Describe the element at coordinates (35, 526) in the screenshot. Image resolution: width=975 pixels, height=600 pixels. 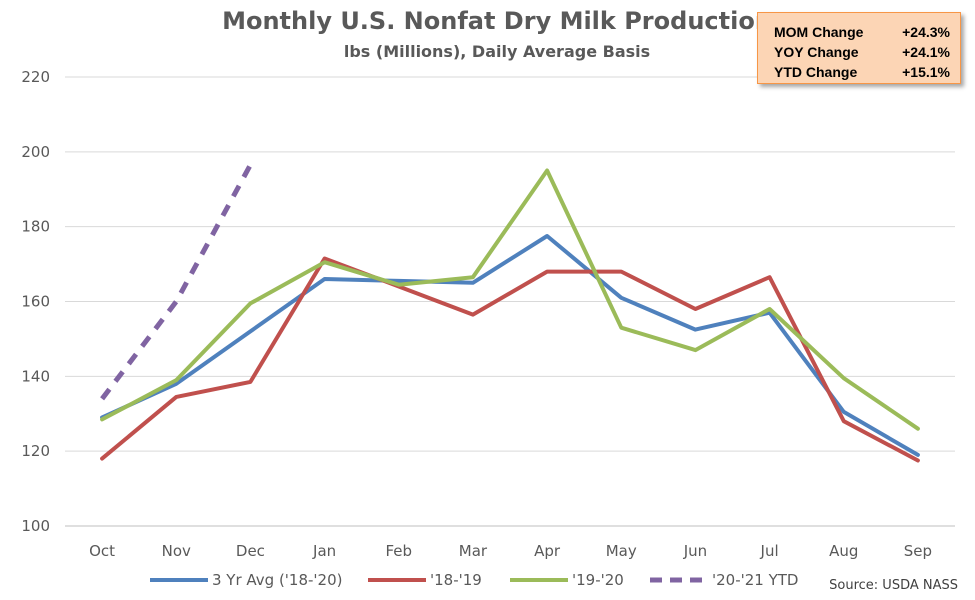
I see `y-tick-label: 100` at that location.